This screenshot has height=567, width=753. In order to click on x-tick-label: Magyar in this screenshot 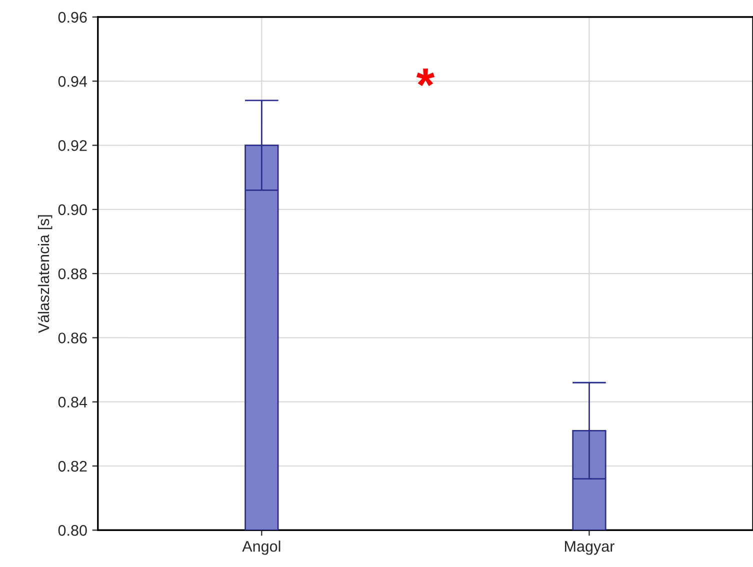, I will do `click(589, 548)`.